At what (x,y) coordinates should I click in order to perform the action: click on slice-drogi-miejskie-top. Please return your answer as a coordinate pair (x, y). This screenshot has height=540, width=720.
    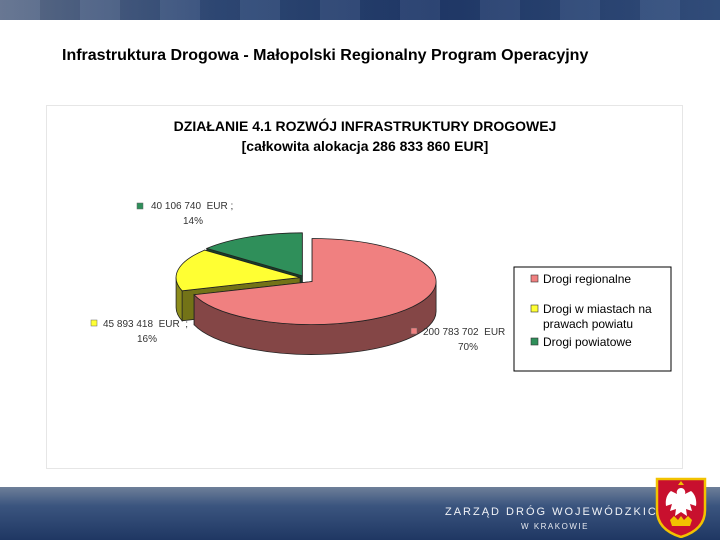
    Looking at the image, I should click on (238, 270).